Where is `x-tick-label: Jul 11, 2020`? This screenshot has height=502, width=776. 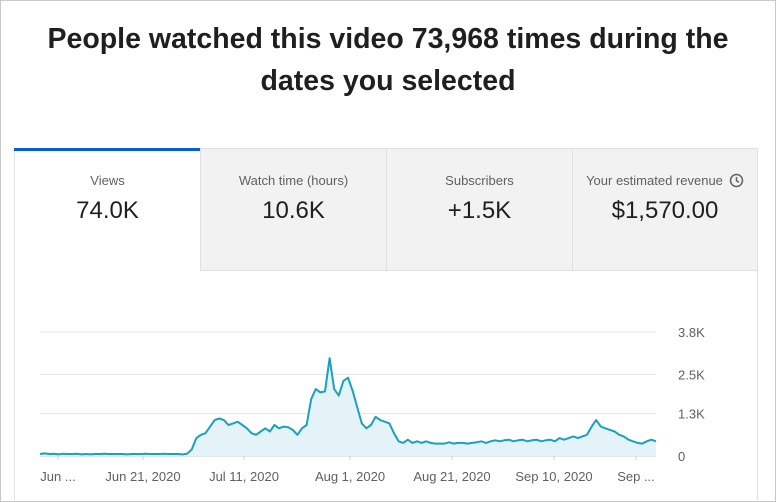 x-tick-label: Jul 11, 2020 is located at coordinates (244, 476).